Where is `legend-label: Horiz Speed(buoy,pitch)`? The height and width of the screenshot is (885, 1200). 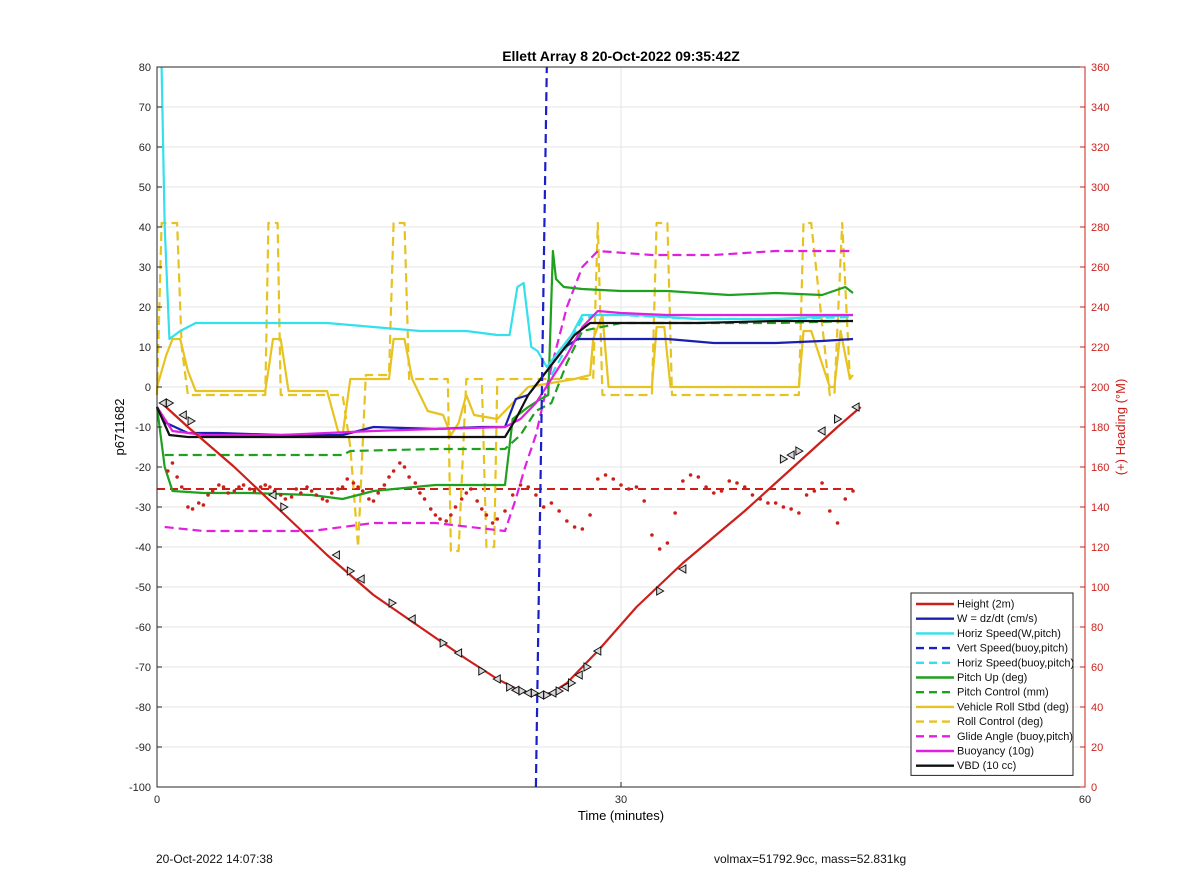 legend-label: Horiz Speed(buoy,pitch) is located at coordinates (1015, 663).